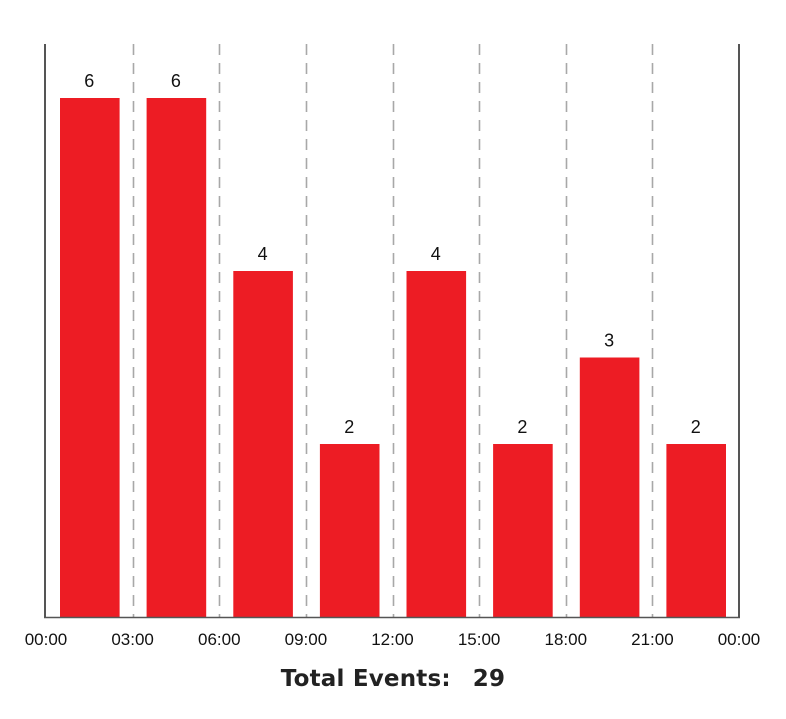 The width and height of the screenshot is (786, 719). What do you see at coordinates (132, 639) in the screenshot?
I see `x-tick-label: 03:00` at bounding box center [132, 639].